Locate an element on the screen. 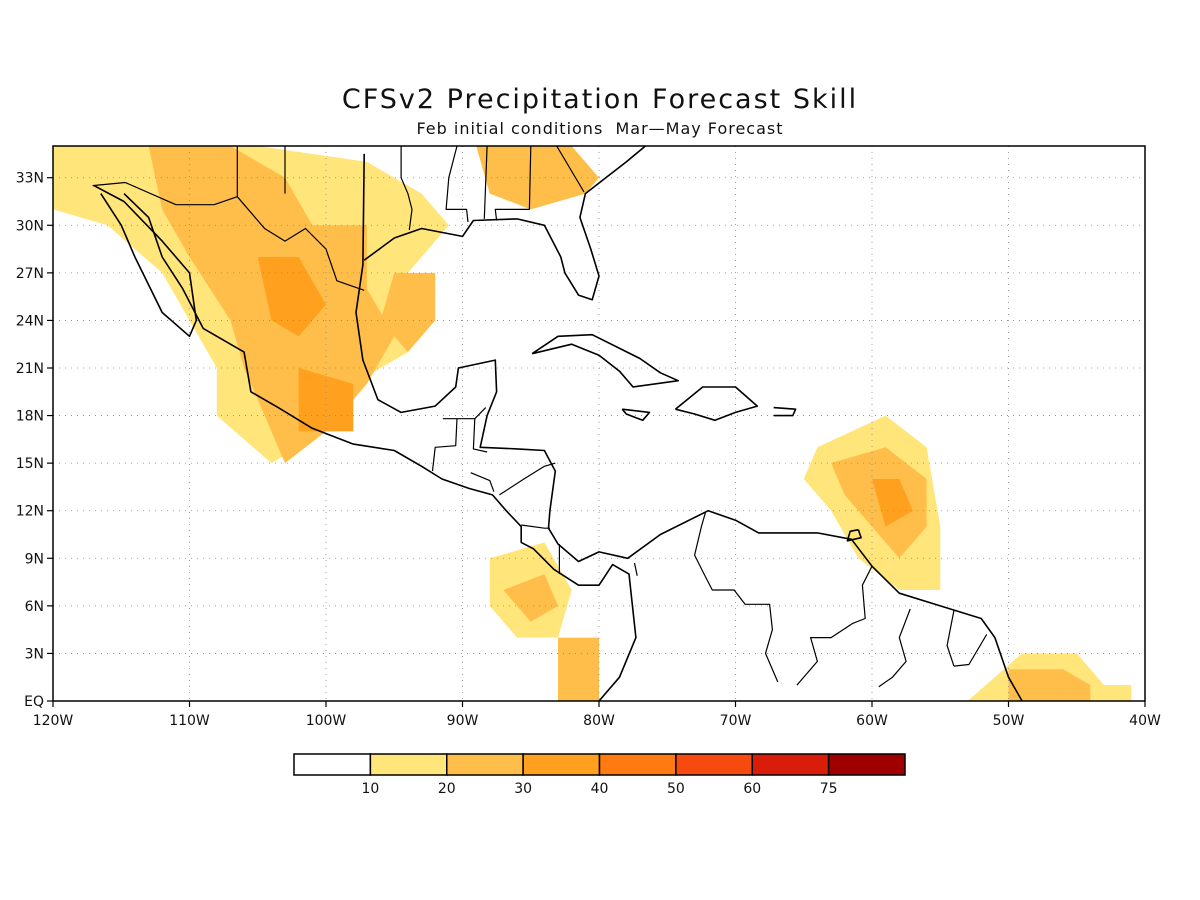 The width and height of the screenshot is (1200, 900). colorbar-label: 20 is located at coordinates (447, 789).